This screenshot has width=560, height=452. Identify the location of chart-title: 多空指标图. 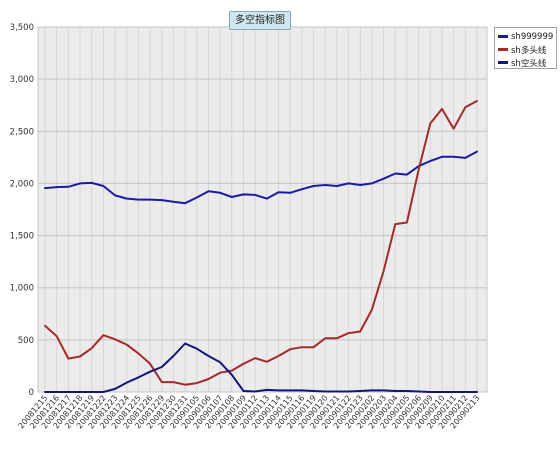
(260, 20).